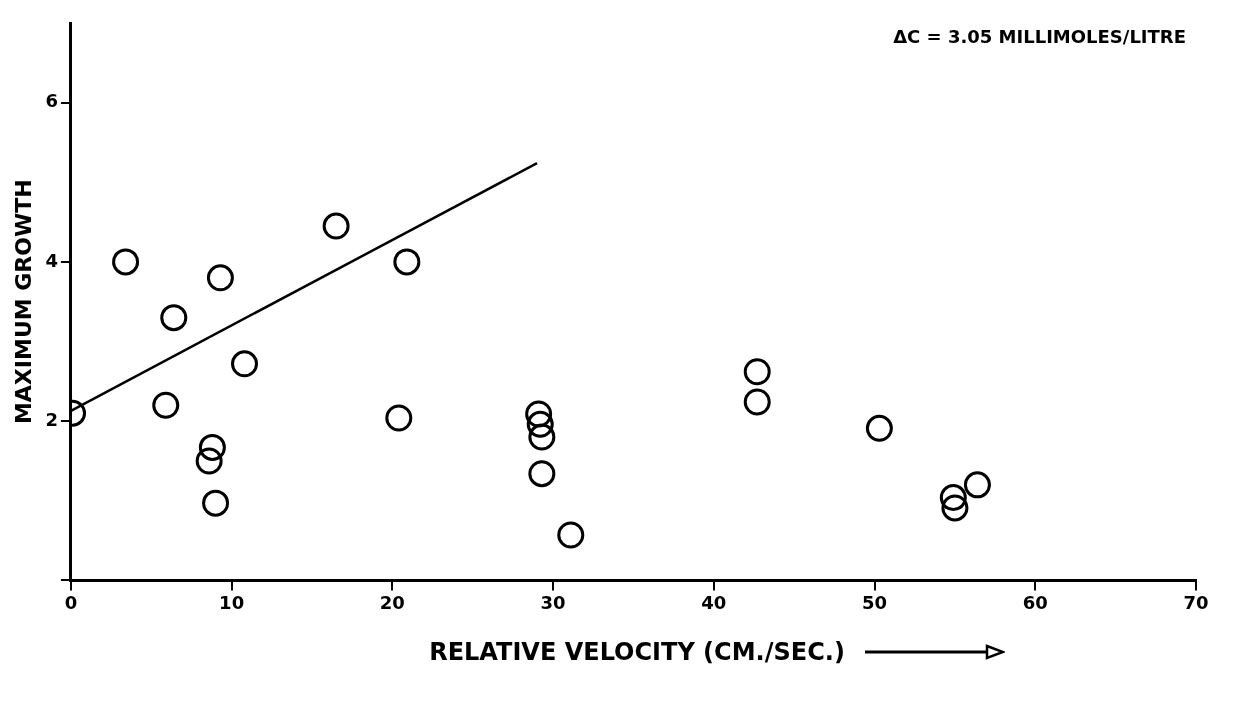 The width and height of the screenshot is (1234, 707). What do you see at coordinates (1039, 36) in the screenshot?
I see `annotation: ΔC = 3.05 MILLIMOLES/LITRE` at bounding box center [1039, 36].